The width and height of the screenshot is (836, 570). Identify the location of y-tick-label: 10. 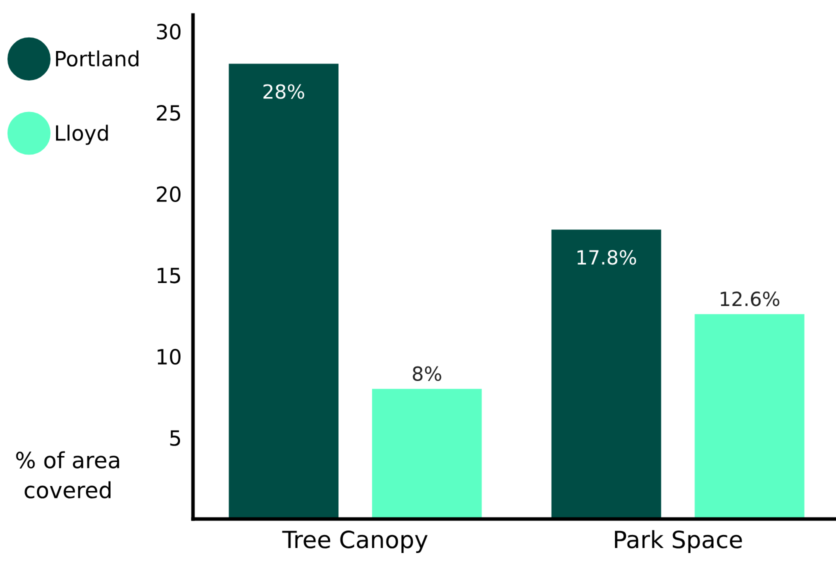
(169, 356).